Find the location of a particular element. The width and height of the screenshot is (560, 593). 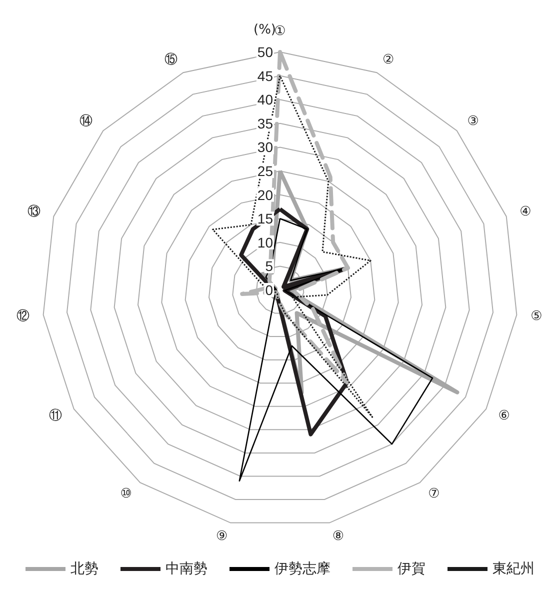

spoke-label: ② is located at coordinates (388, 60).